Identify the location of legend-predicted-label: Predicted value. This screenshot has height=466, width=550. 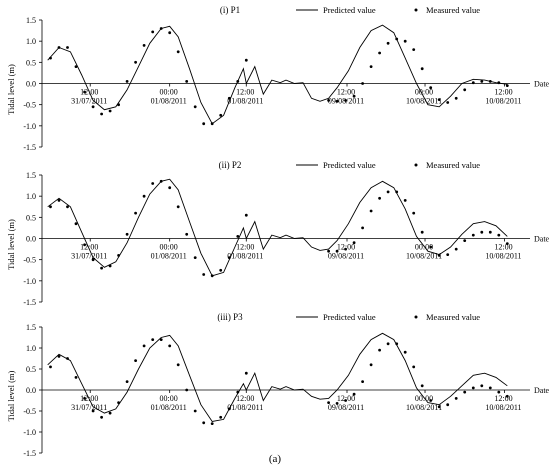
(349, 317).